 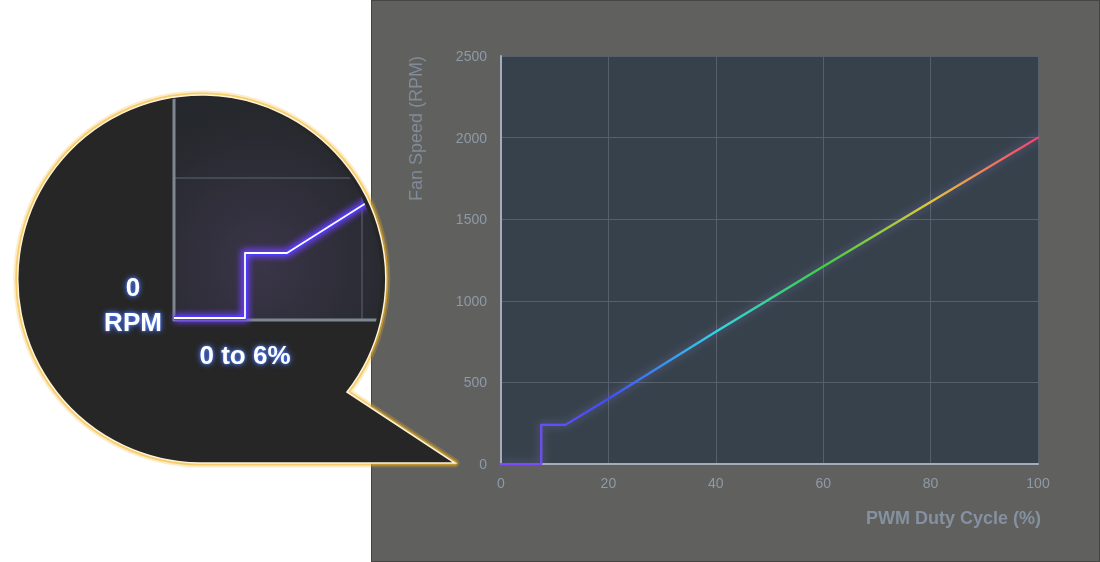 What do you see at coordinates (475, 382) in the screenshot?
I see `y-tick-label: 500` at bounding box center [475, 382].